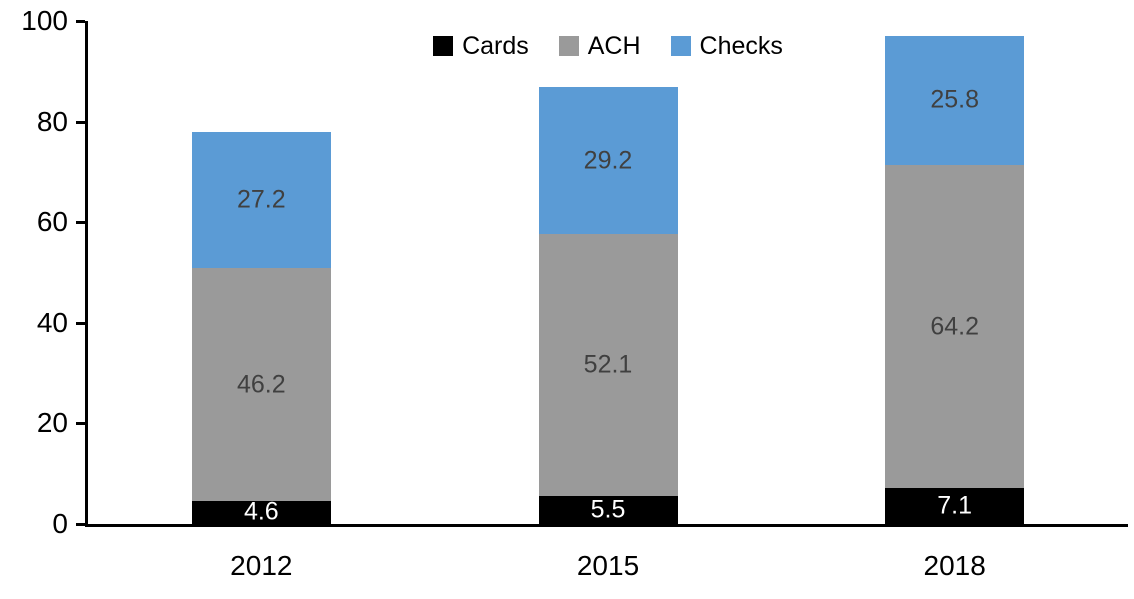 This screenshot has height=599, width=1134. I want to click on bar-value-label-ach: 52.1, so click(608, 364).